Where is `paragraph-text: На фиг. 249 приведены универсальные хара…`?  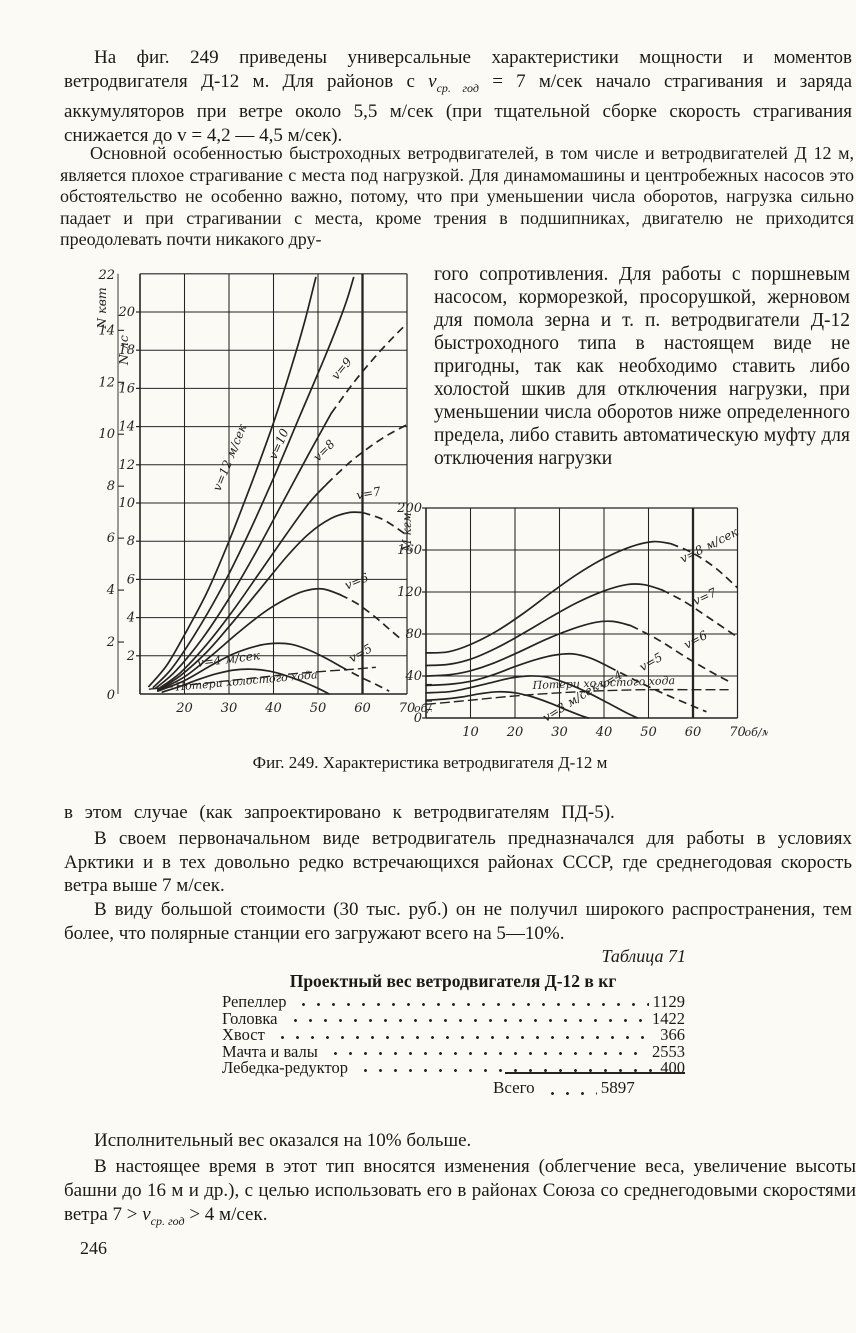
paragraph-text: На фиг. 249 приведены универсальные хара… is located at coordinates (458, 69).